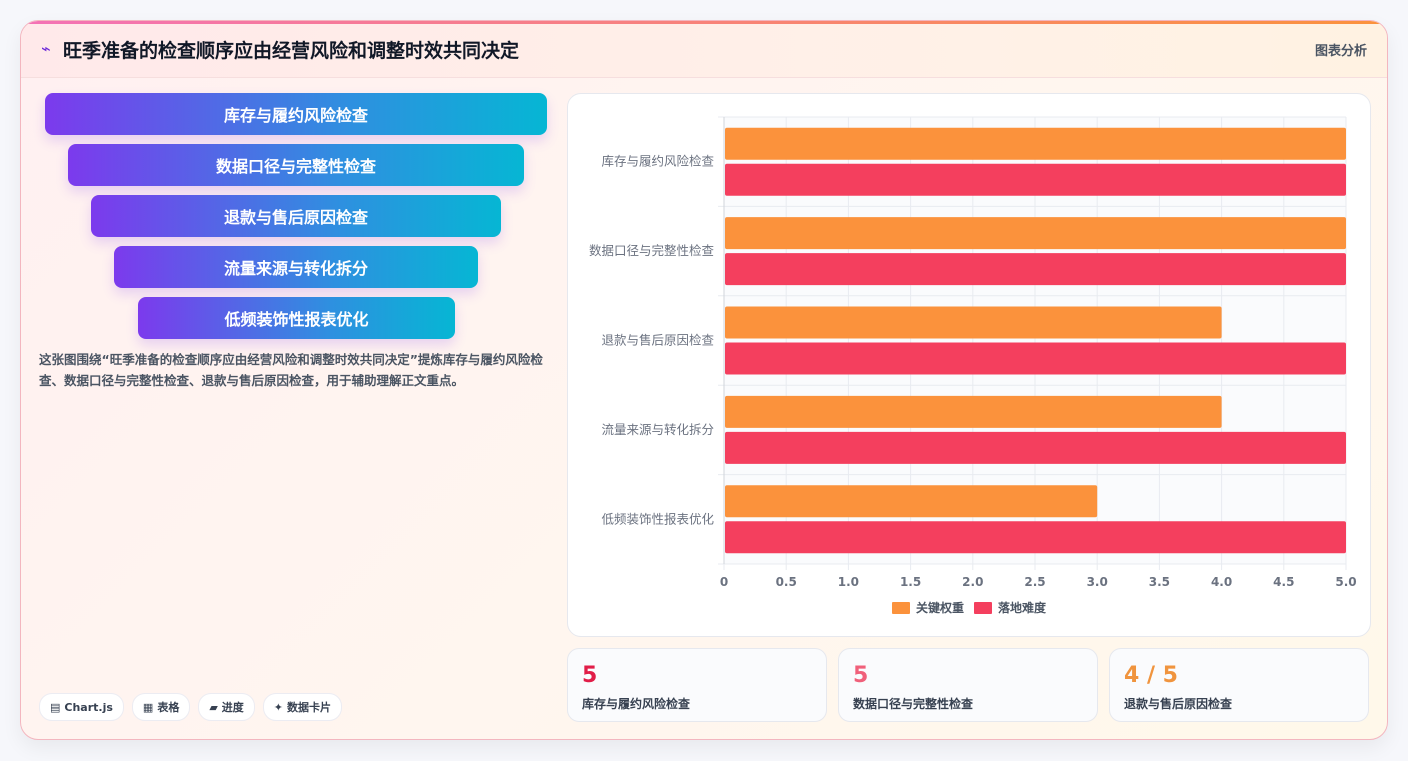 Image resolution: width=1408 pixels, height=761 pixels. What do you see at coordinates (296, 318) in the screenshot?
I see `funnel-step-5: 低频装饰性报表优化` at bounding box center [296, 318].